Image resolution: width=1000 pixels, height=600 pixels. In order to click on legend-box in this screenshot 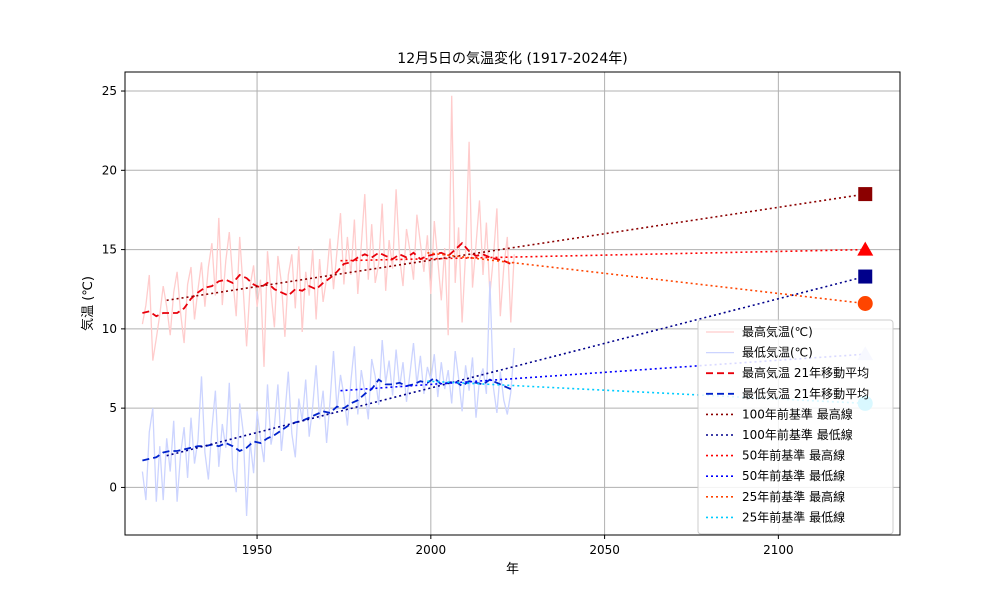, I will do `click(795, 427)`.